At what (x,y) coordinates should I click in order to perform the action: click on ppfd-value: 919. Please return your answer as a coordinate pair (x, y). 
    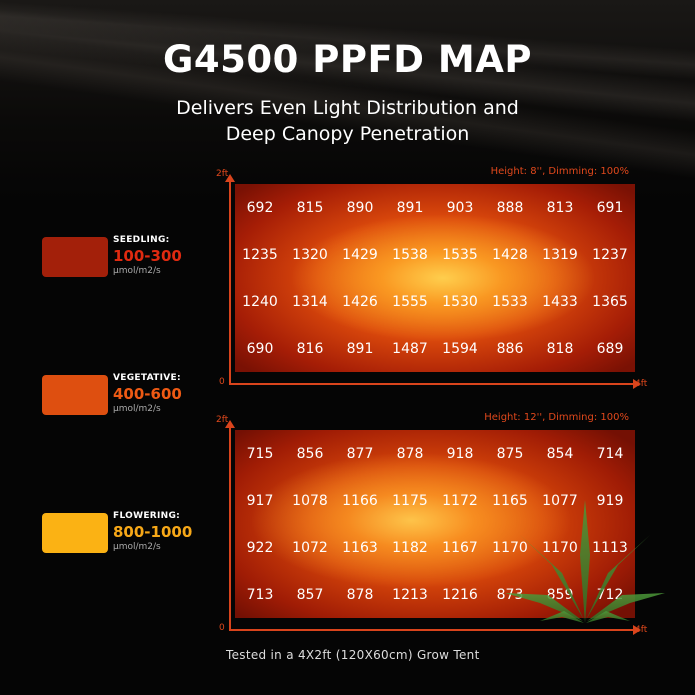
    Looking at the image, I should click on (610, 500).